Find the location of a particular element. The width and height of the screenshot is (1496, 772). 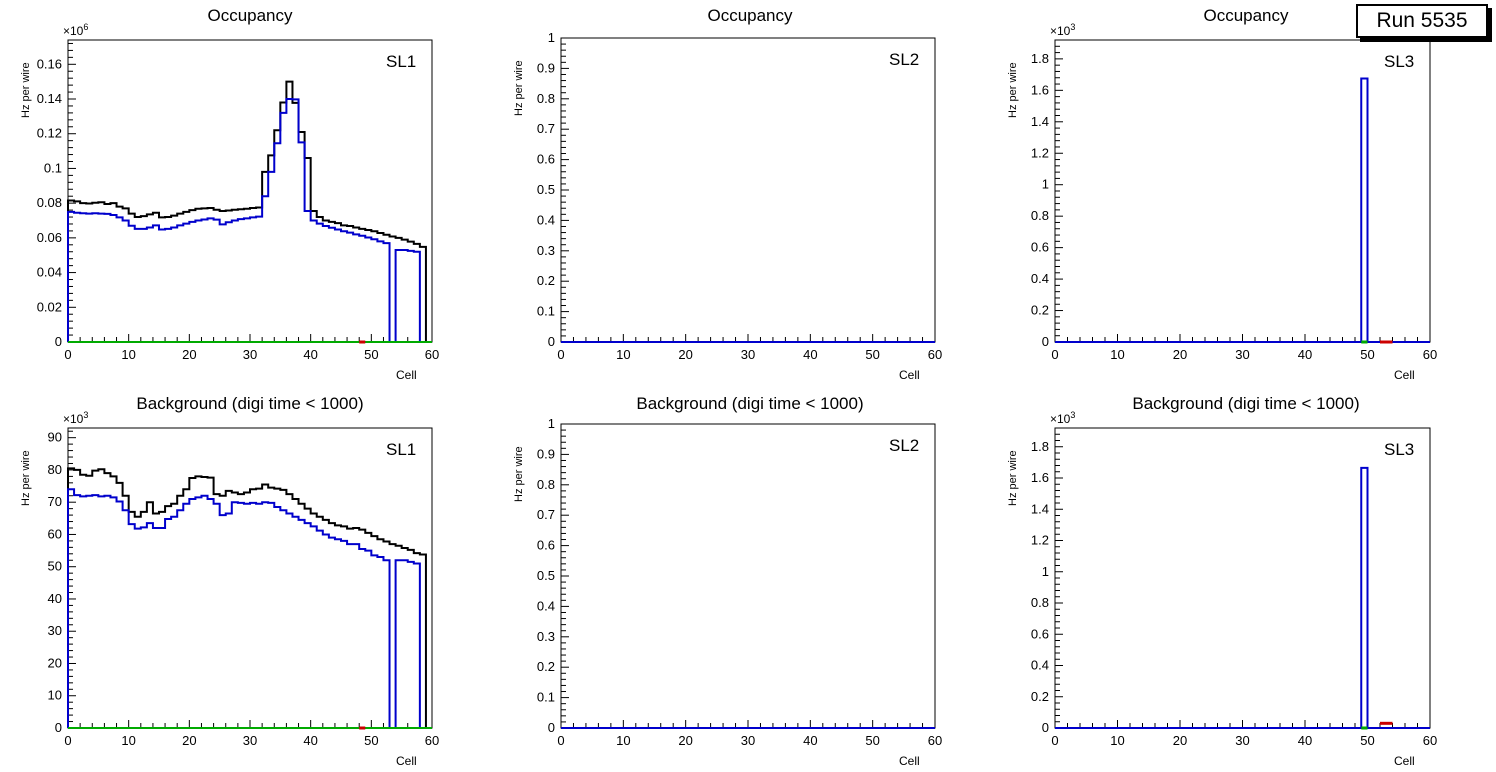

y-tick-label: 40 is located at coordinates (55, 598).